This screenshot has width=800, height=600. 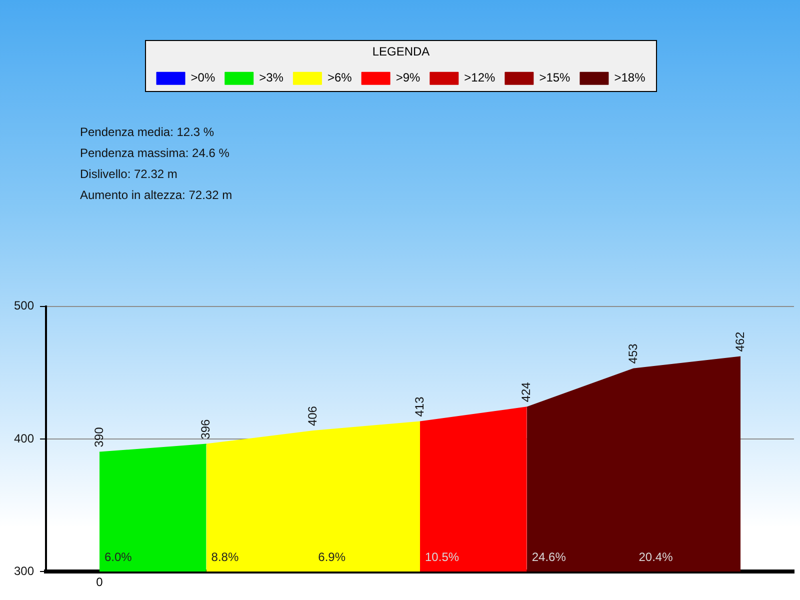 What do you see at coordinates (205, 429) in the screenshot?
I see `data-label: 396` at bounding box center [205, 429].